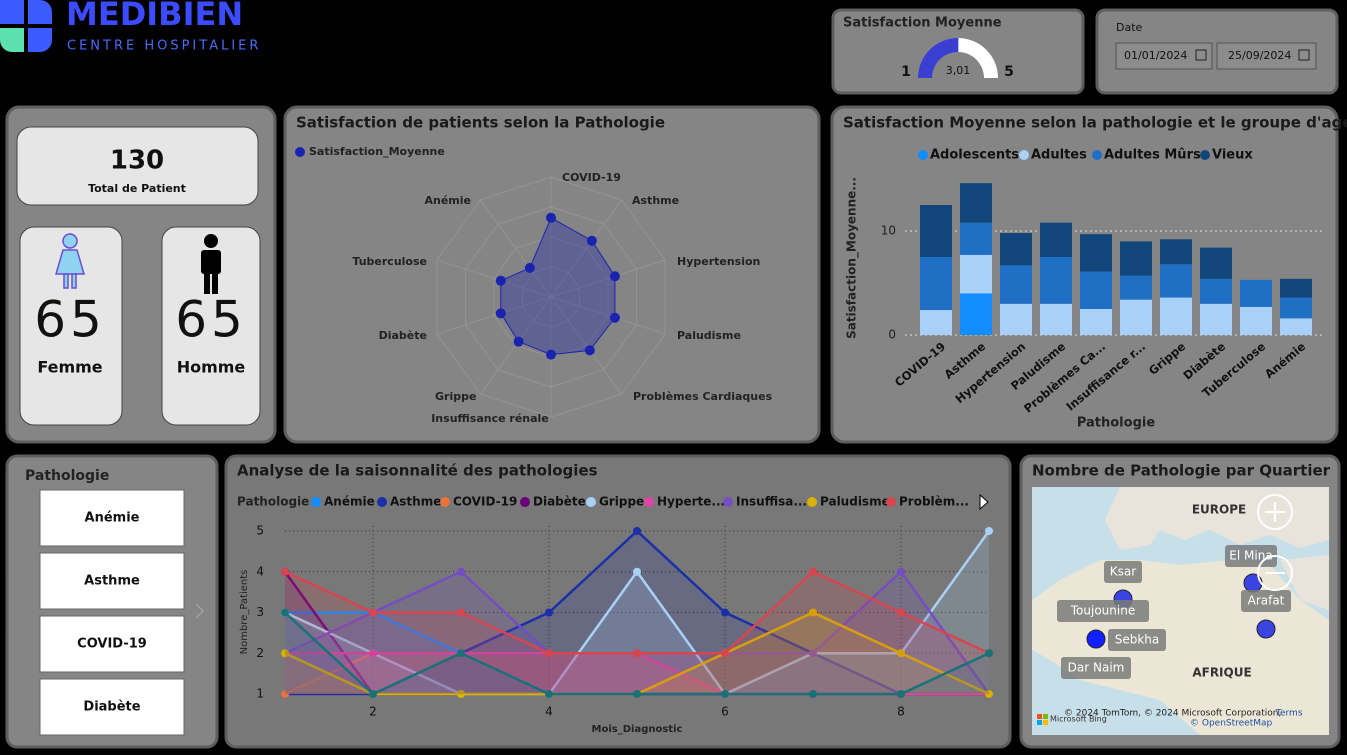 The height and width of the screenshot is (755, 1347). What do you see at coordinates (984, 502) in the screenshot?
I see `legend-next` at bounding box center [984, 502].